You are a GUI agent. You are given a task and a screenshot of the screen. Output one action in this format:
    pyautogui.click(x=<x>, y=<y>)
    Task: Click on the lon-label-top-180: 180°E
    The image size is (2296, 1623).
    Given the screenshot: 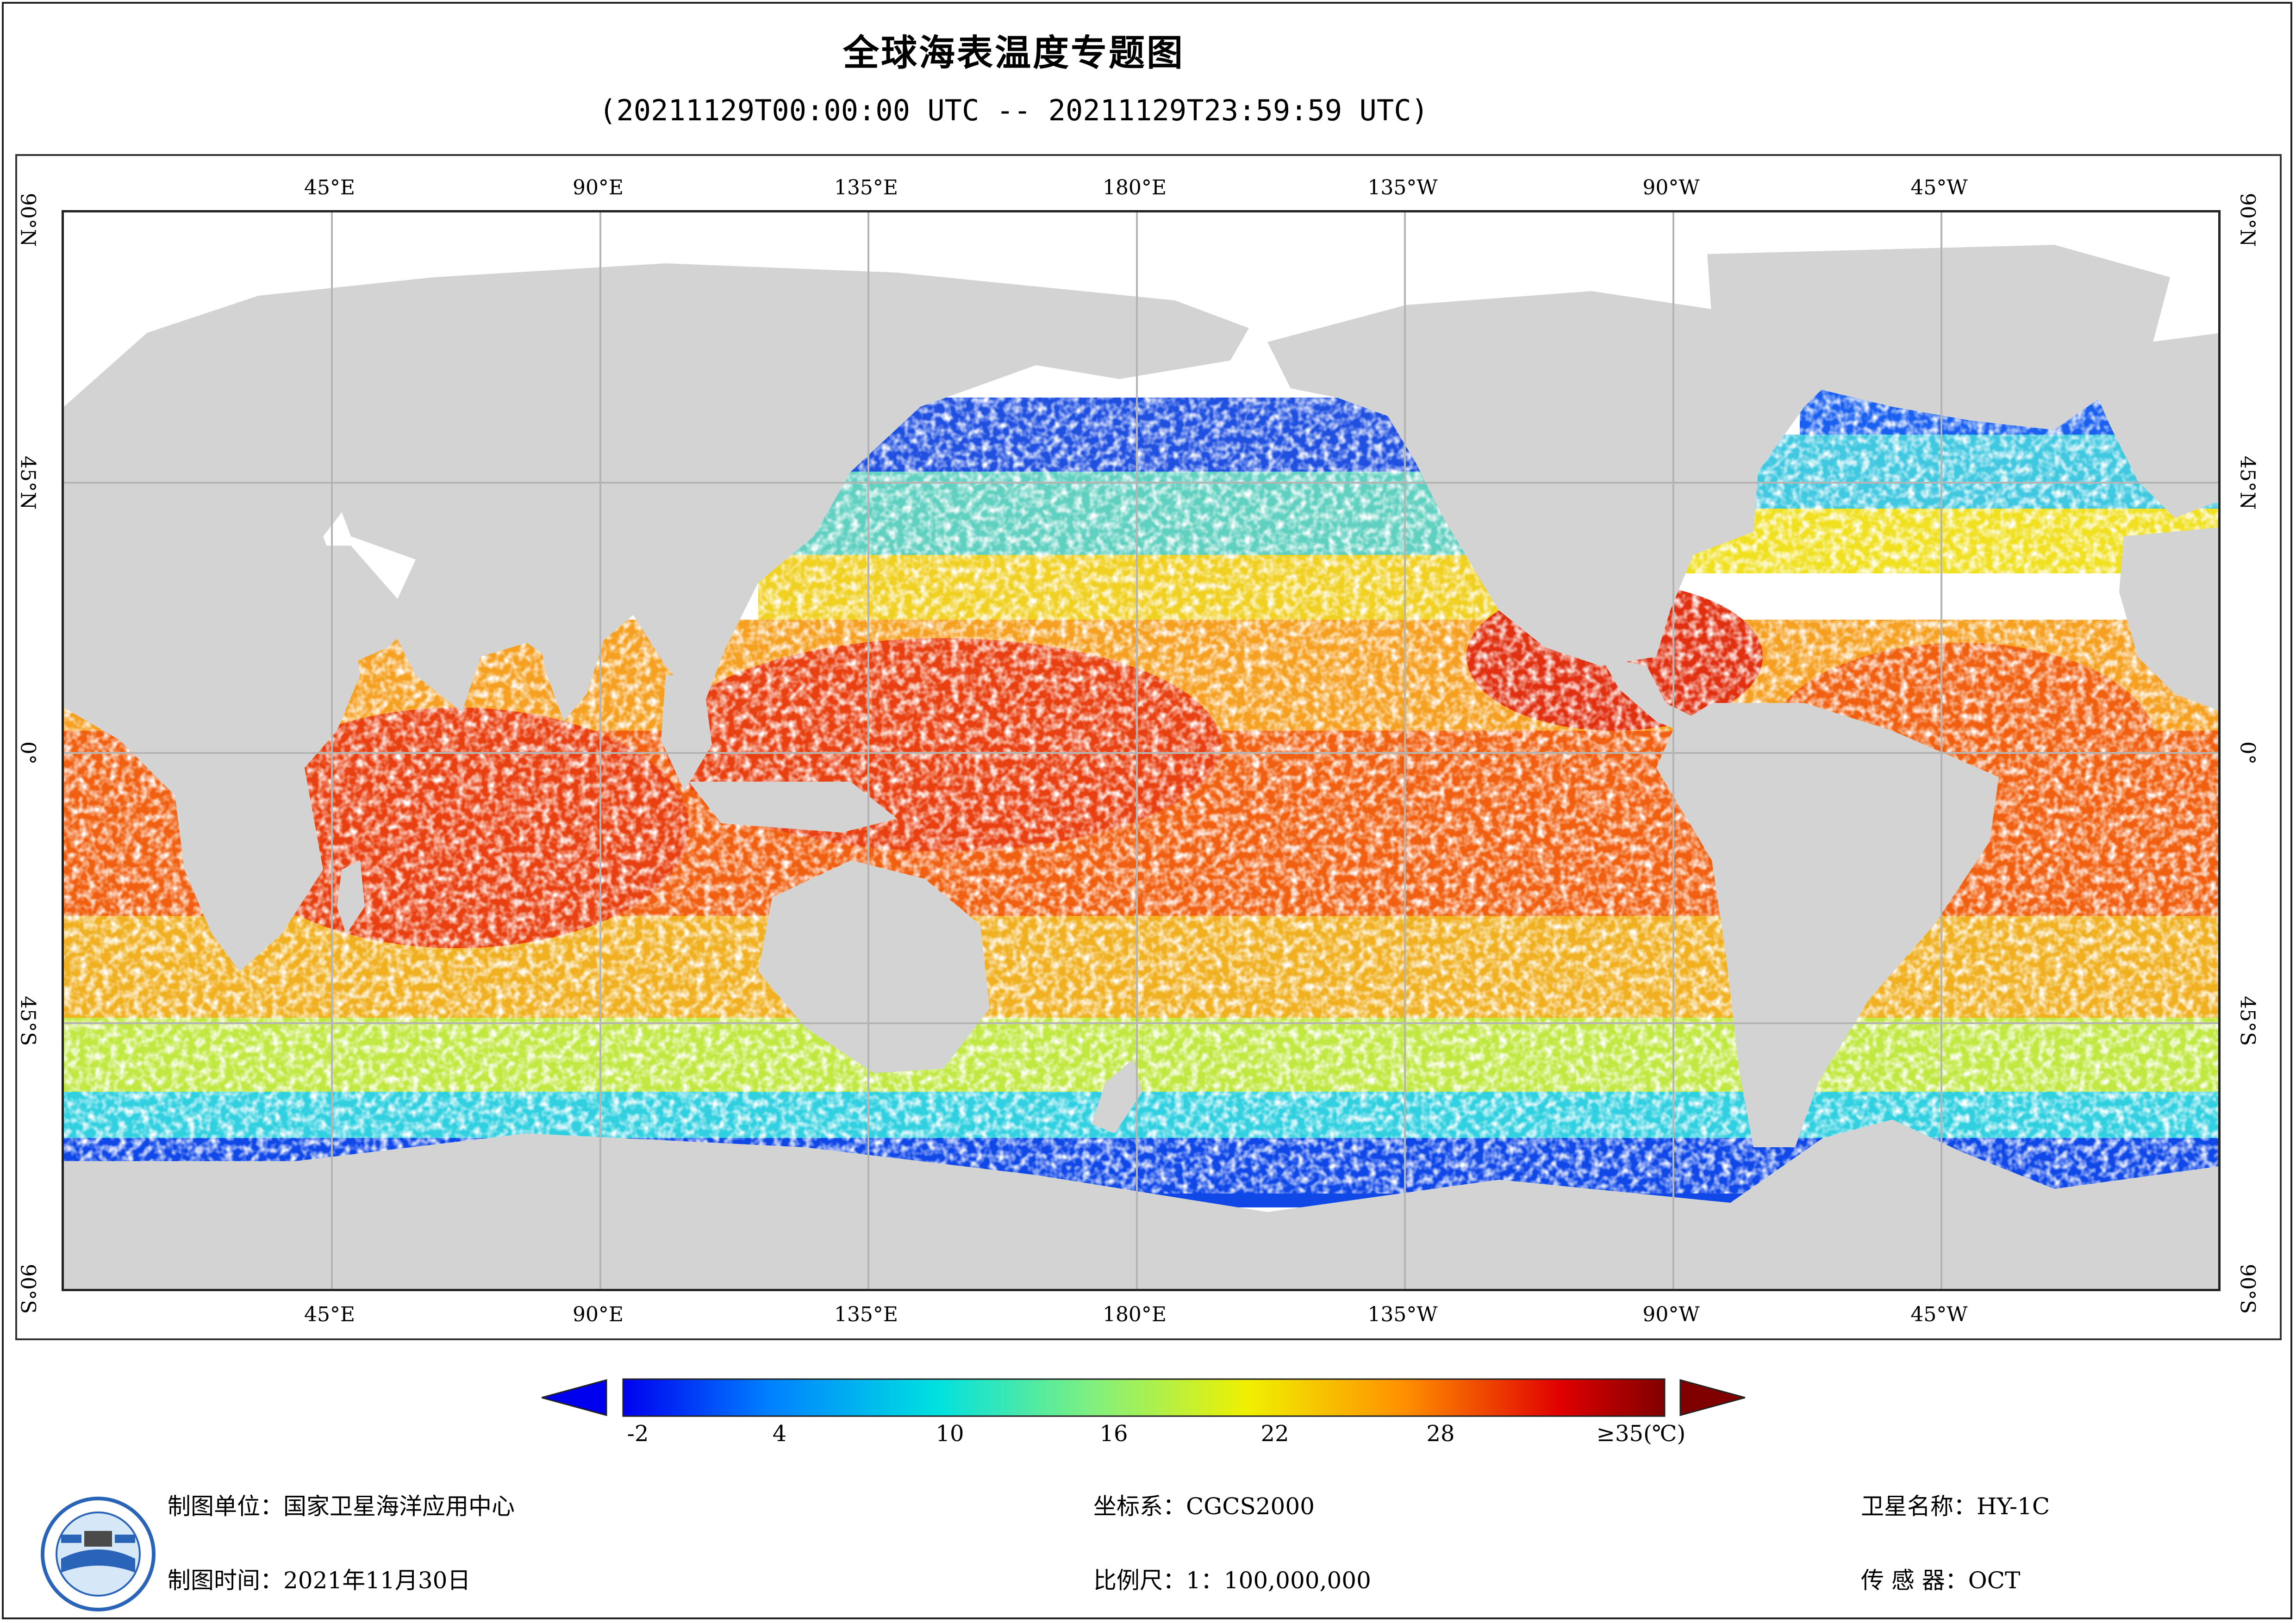 What is the action you would take?
    pyautogui.click(x=1134, y=187)
    